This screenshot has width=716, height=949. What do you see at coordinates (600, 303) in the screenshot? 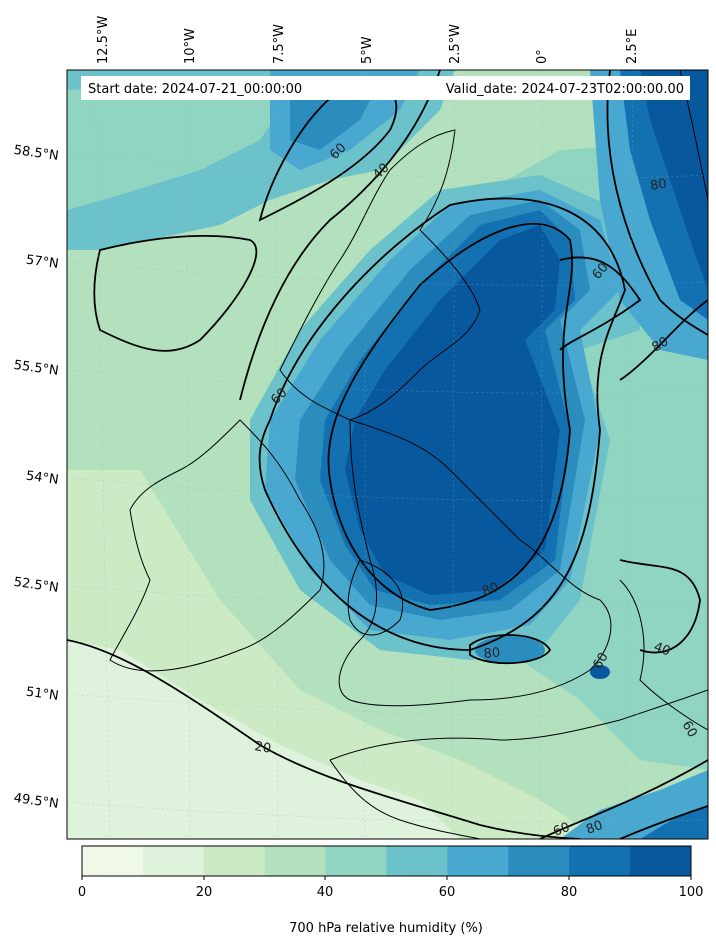
I see `contour-60-ne` at bounding box center [600, 303].